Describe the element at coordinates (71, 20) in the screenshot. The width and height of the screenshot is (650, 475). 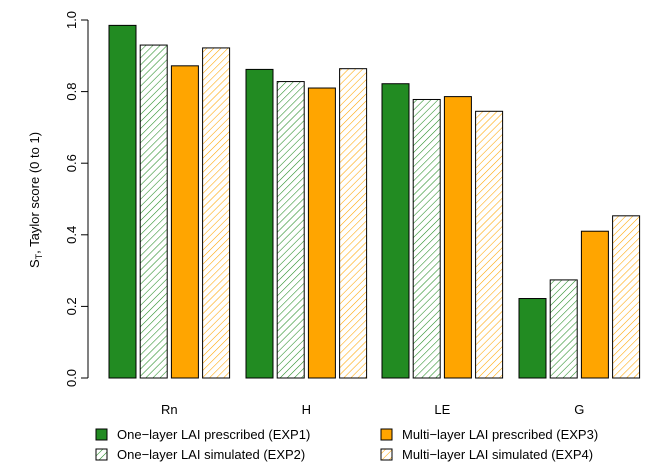
I see `y-tick-label: 1.0` at that location.